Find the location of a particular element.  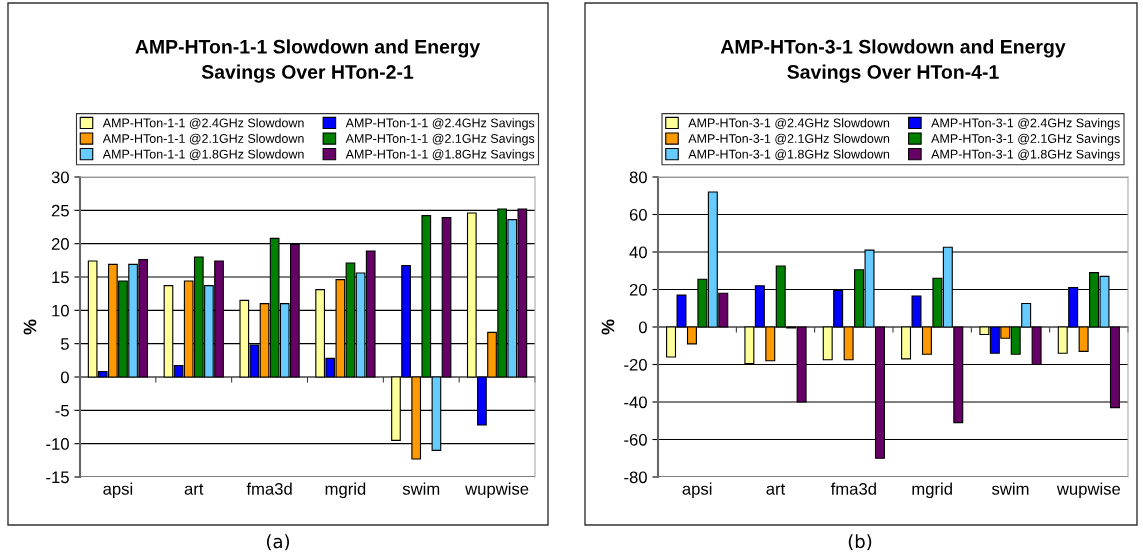

chart-title: AMP-HTon-1-1 Slowdown and Energy Savings Over HTon-2-1 is located at coordinates (308, 61).